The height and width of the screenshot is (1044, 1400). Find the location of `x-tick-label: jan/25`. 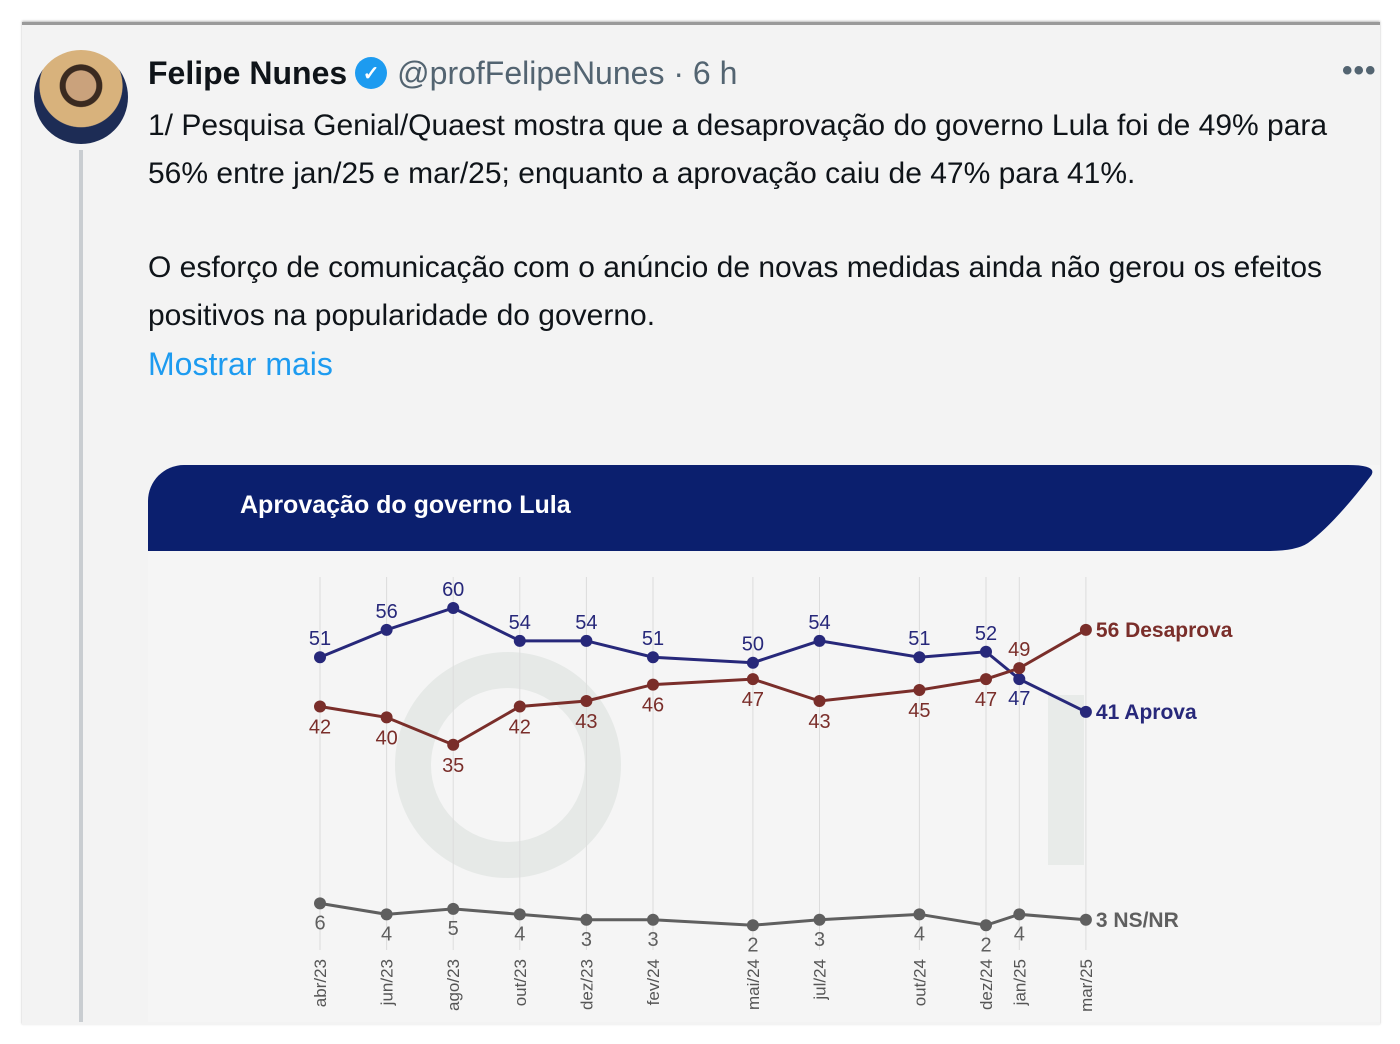

x-tick-label: jan/25 is located at coordinates (1019, 982).